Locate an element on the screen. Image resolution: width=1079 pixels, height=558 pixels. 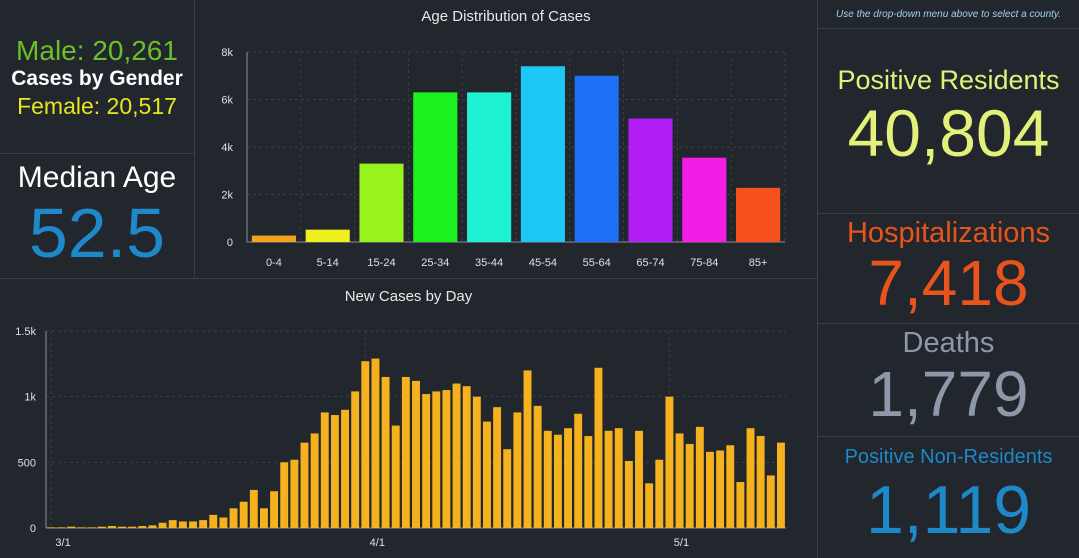
age-y-tick-label: 4k is located at coordinates (227, 148).